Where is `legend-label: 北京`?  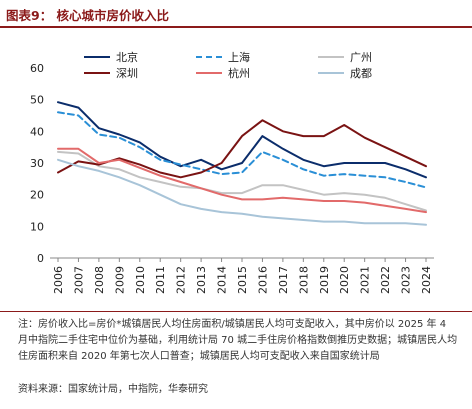
legend-label: 北京 is located at coordinates (127, 57).